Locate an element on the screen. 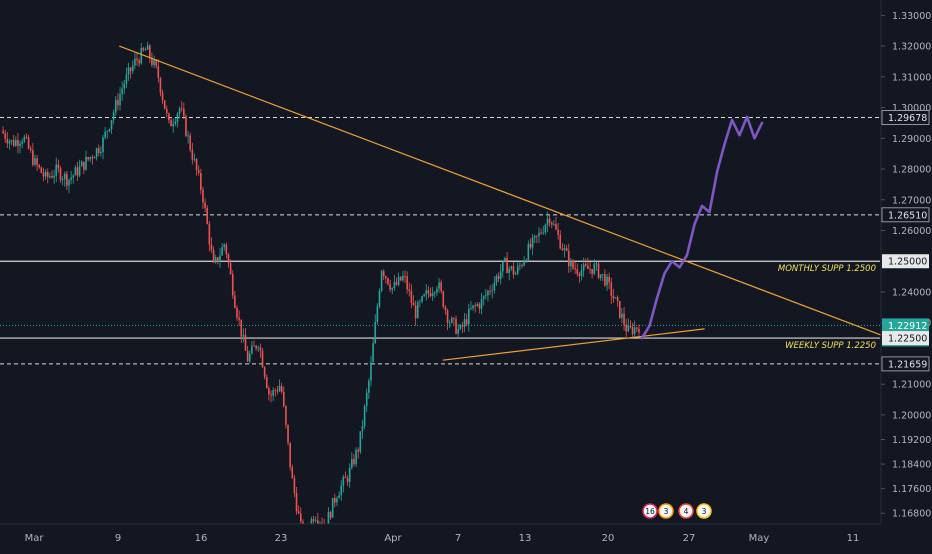 This screenshot has height=554, width=932. projection-path is located at coordinates (702, 227).